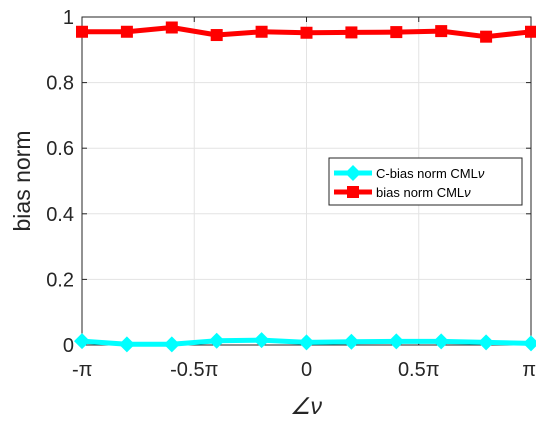 The height and width of the screenshot is (422, 536). What do you see at coordinates (419, 370) in the screenshot?
I see `x-tick-label: 0.5π` at bounding box center [419, 370].